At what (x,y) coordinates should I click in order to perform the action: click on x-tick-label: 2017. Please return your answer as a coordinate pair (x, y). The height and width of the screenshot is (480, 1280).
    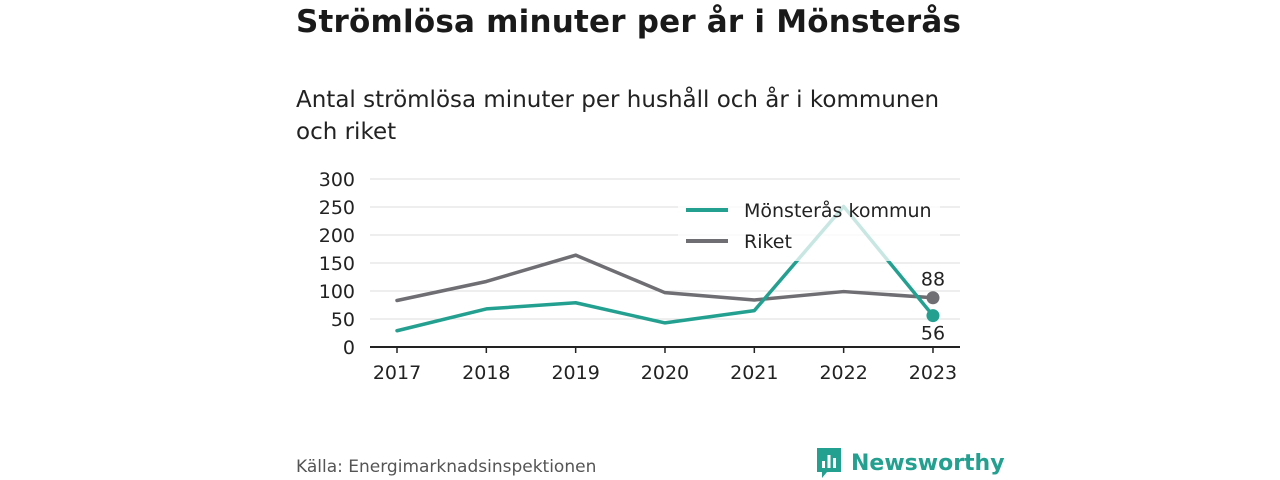
    Looking at the image, I should click on (397, 373).